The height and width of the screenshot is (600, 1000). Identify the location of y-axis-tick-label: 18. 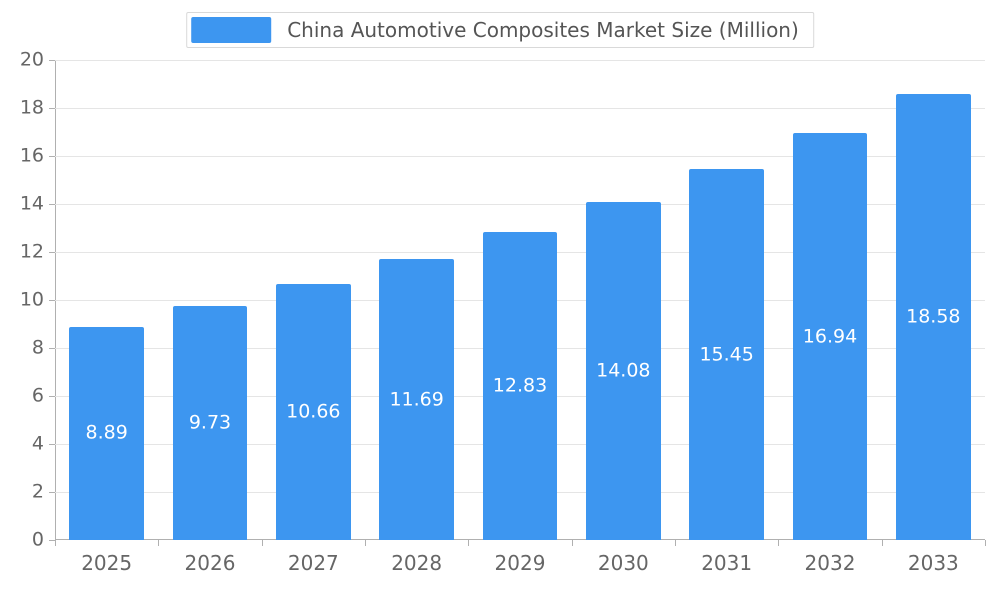
(31, 107).